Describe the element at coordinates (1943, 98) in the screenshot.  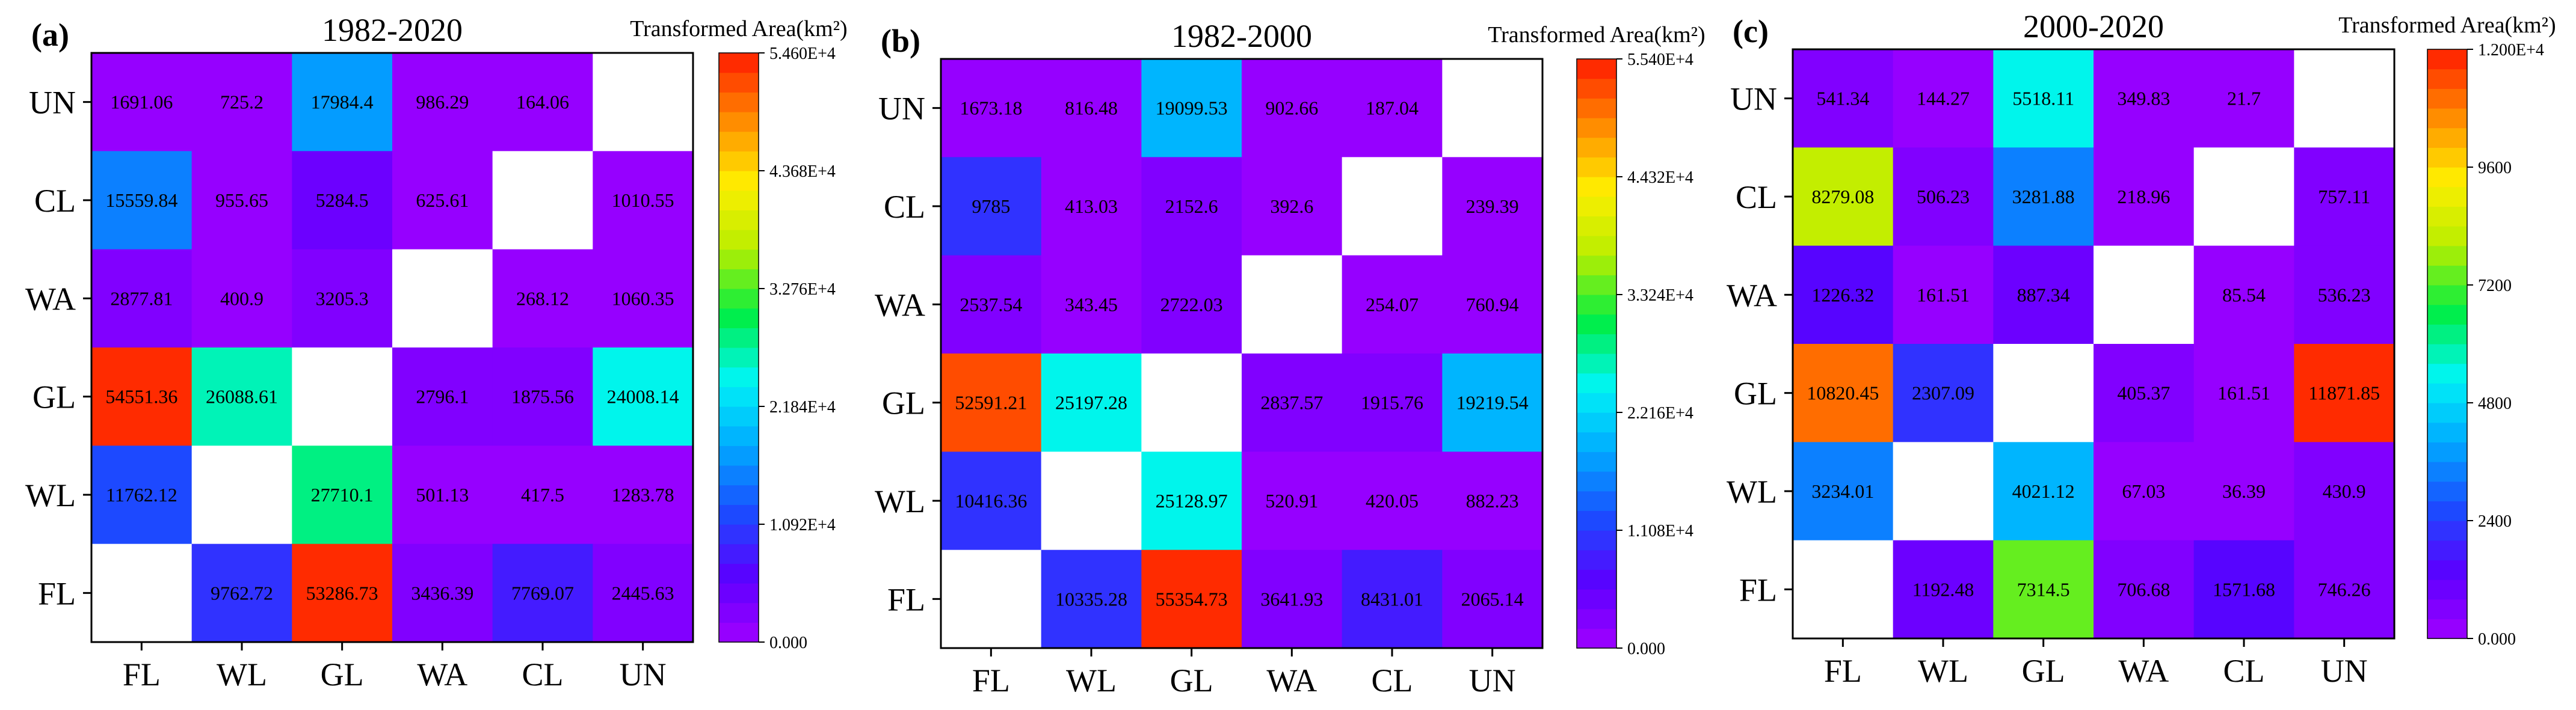
I see `cell-value-label: 144.27` at that location.